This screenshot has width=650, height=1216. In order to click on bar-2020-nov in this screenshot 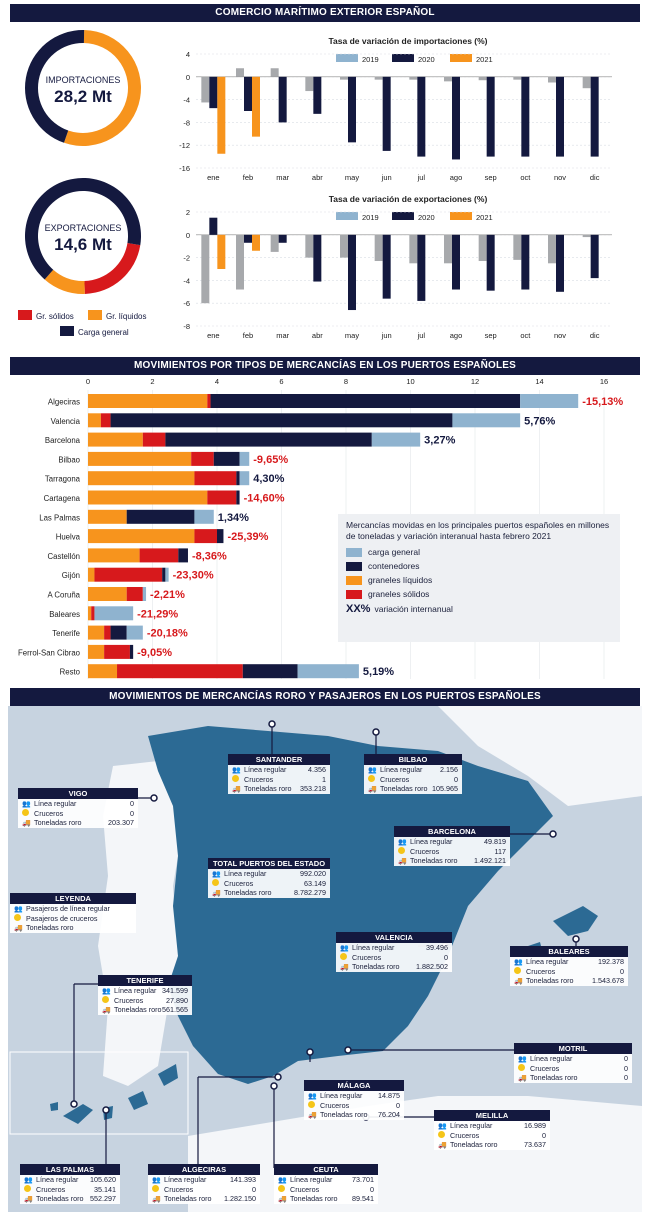, I will do `click(560, 263)`.